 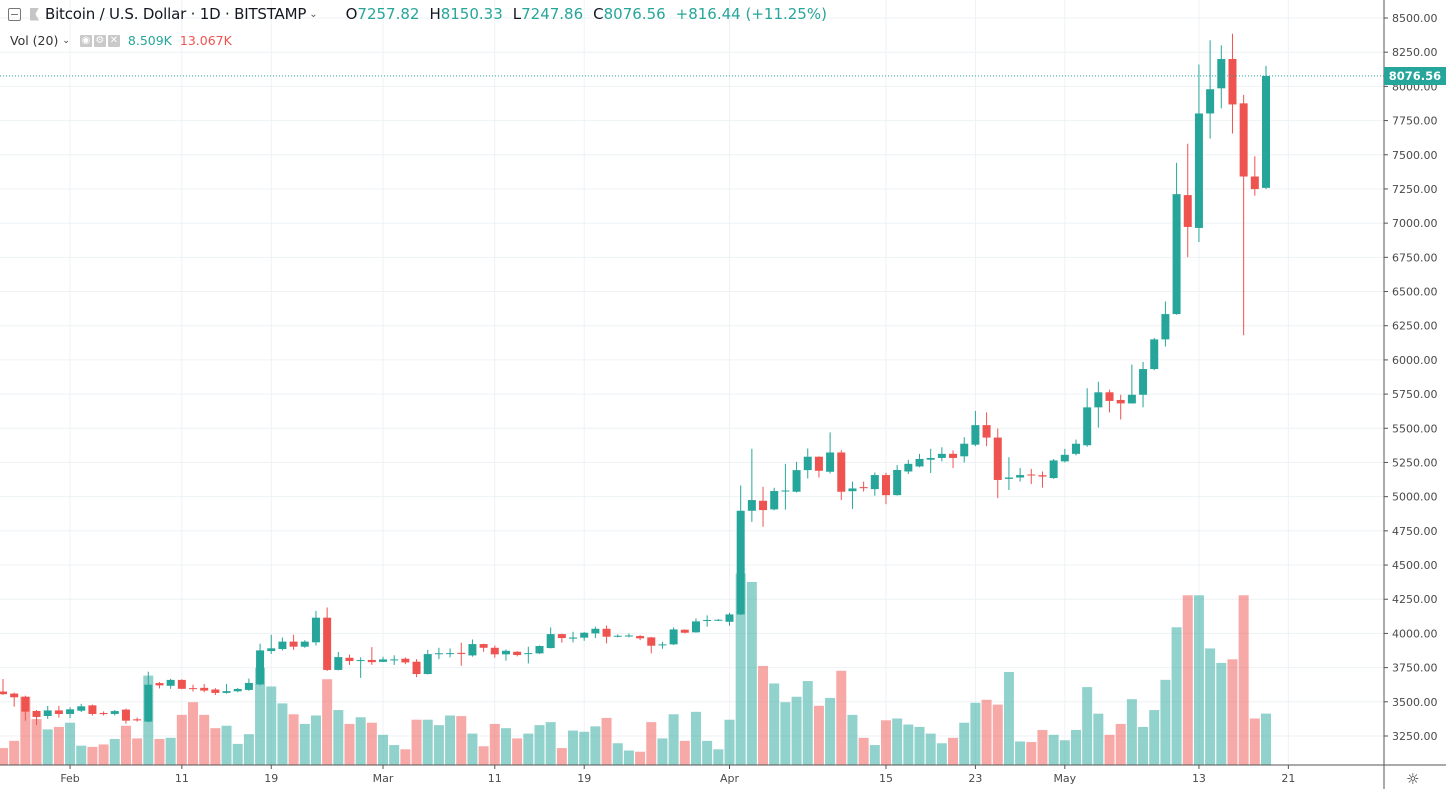 I want to click on price-tick-label: 6500.00, so click(x=1415, y=292).